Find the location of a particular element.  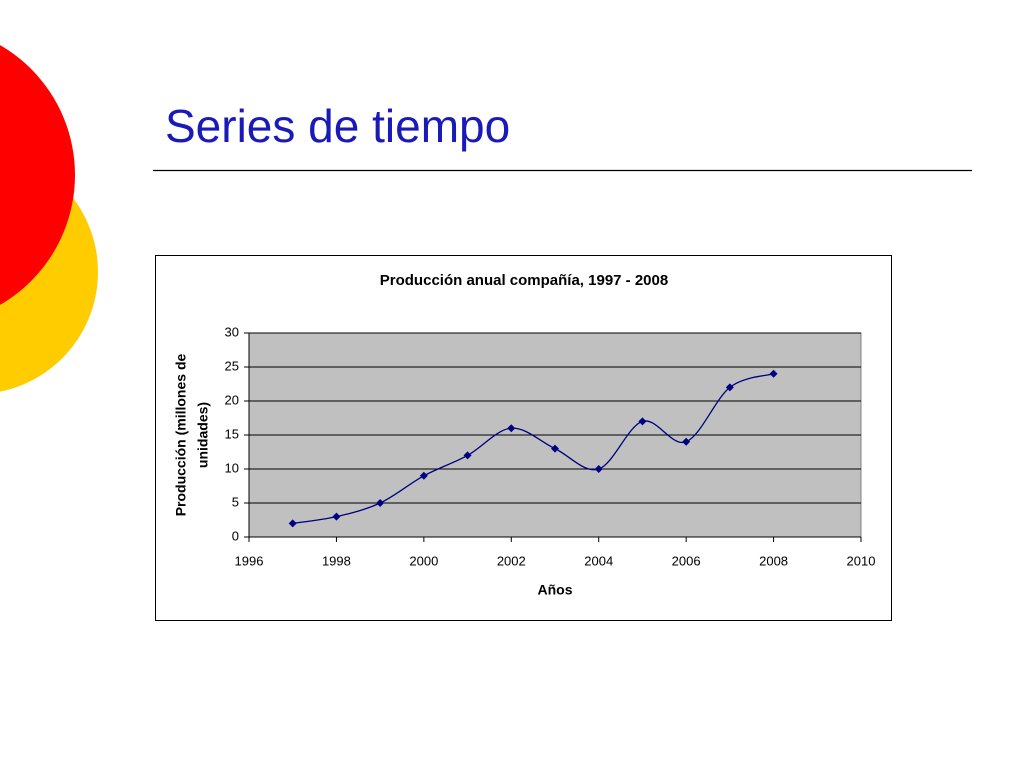

decor-circle is located at coordinates (37, 175).